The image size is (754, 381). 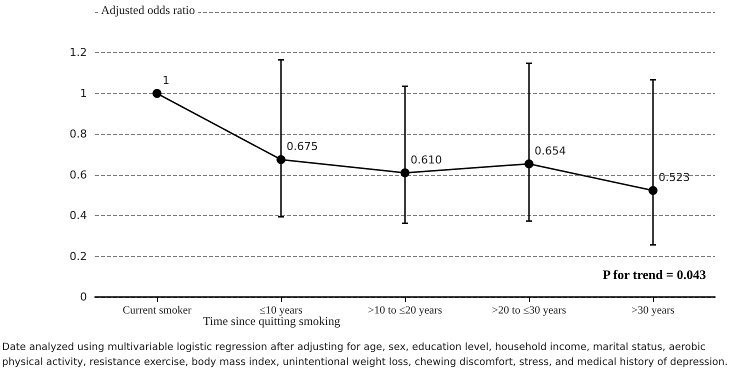 What do you see at coordinates (529, 310) in the screenshot?
I see `x-tick-label: >20 to ≤30 years` at bounding box center [529, 310].